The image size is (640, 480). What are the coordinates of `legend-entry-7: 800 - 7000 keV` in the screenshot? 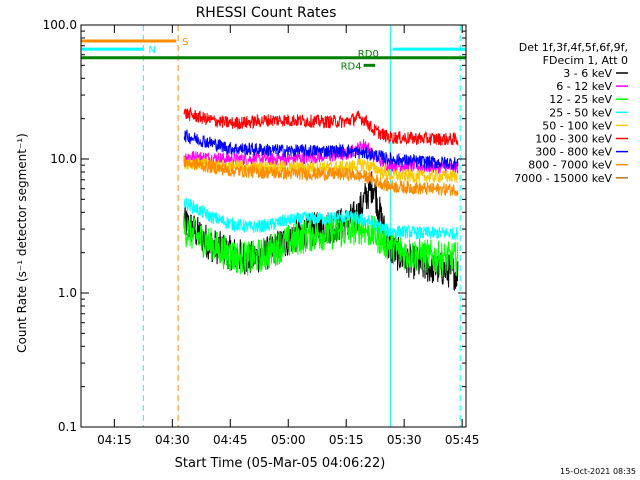 It's located at (570, 165).